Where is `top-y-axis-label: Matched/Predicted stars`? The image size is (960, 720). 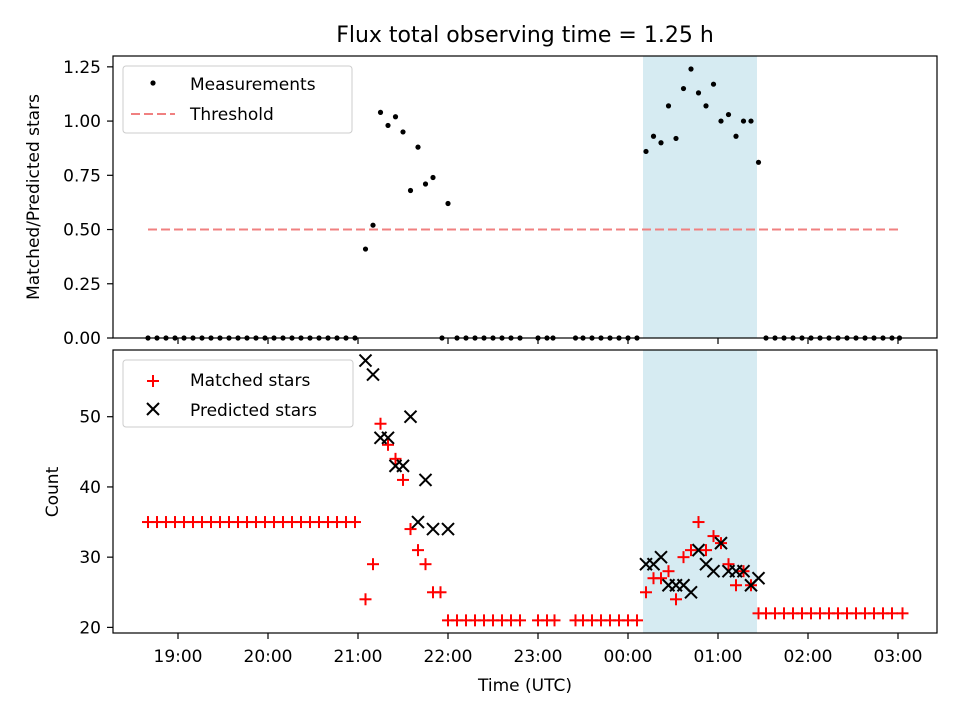 top-y-axis-label: Matched/Predicted stars is located at coordinates (34, 197).